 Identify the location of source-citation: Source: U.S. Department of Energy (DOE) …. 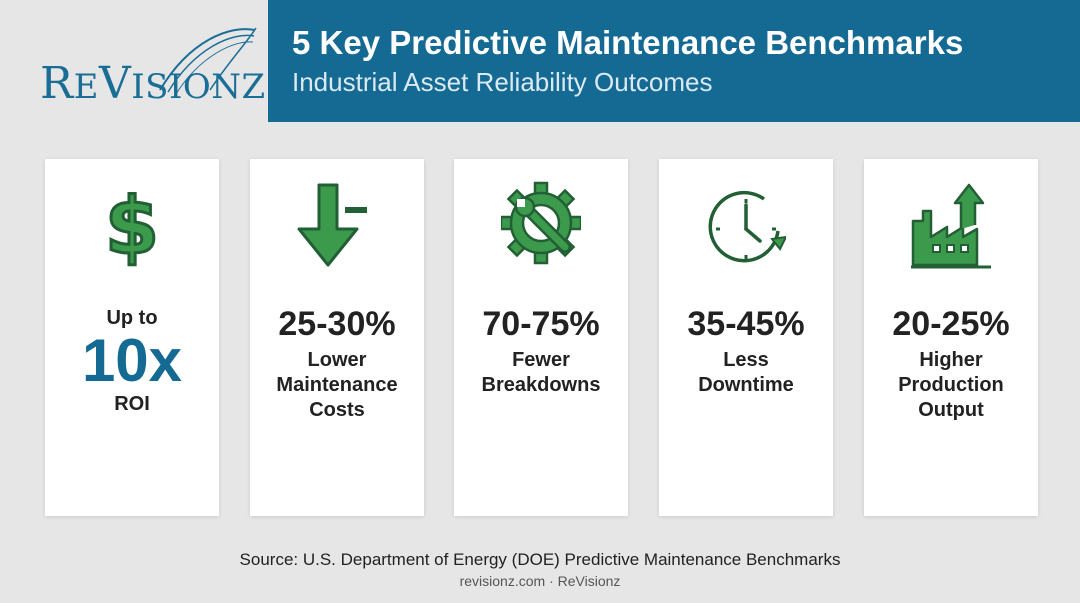
(540, 559).